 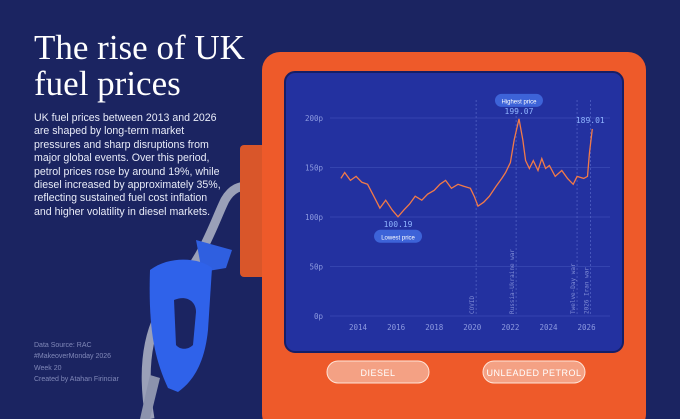 What do you see at coordinates (185, 323) in the screenshot?
I see `nozzle-grip` at bounding box center [185, 323].